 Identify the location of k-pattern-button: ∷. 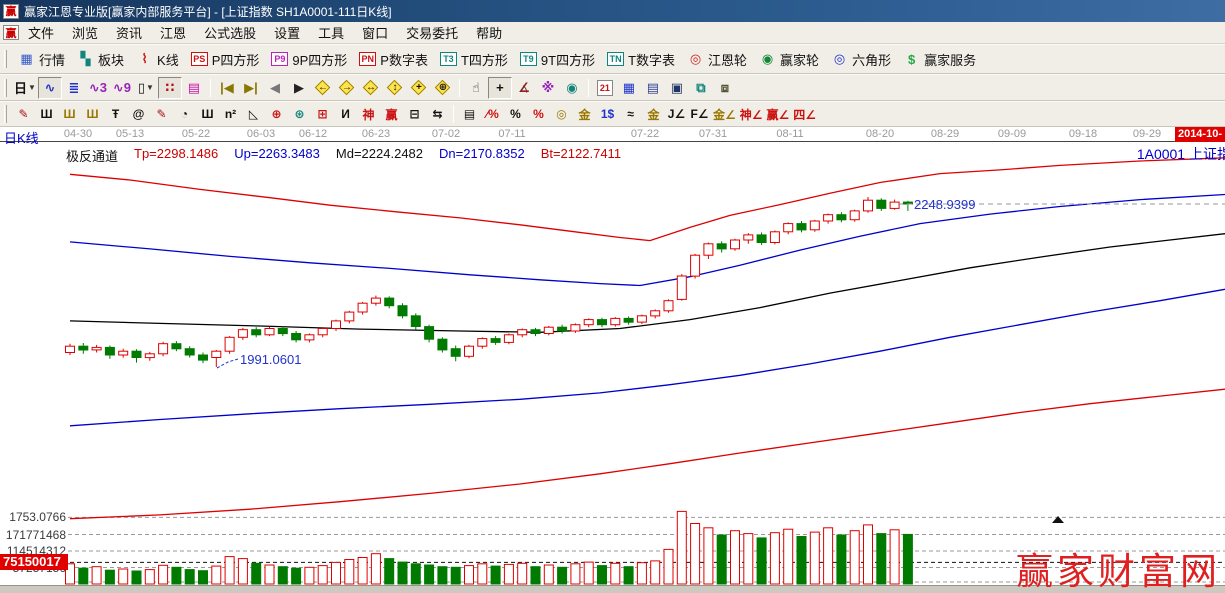
(169, 87).